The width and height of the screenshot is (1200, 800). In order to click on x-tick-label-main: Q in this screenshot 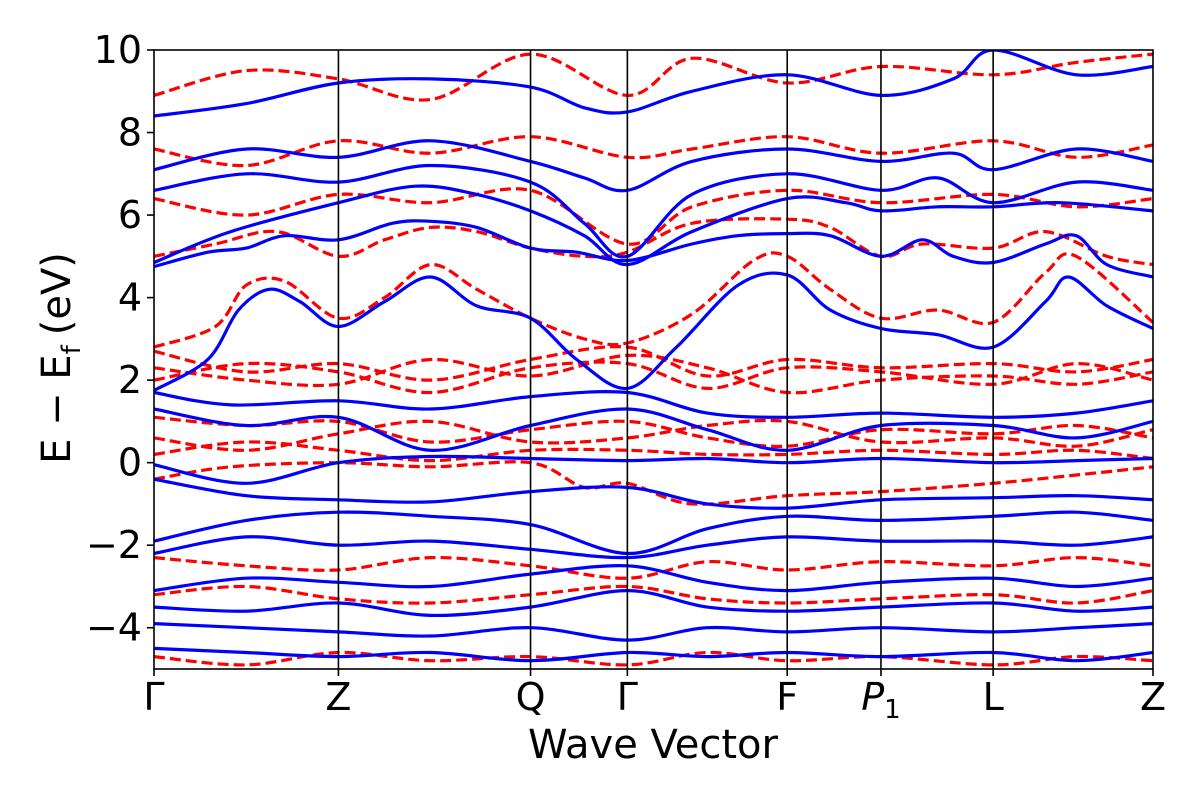, I will do `click(531, 697)`.